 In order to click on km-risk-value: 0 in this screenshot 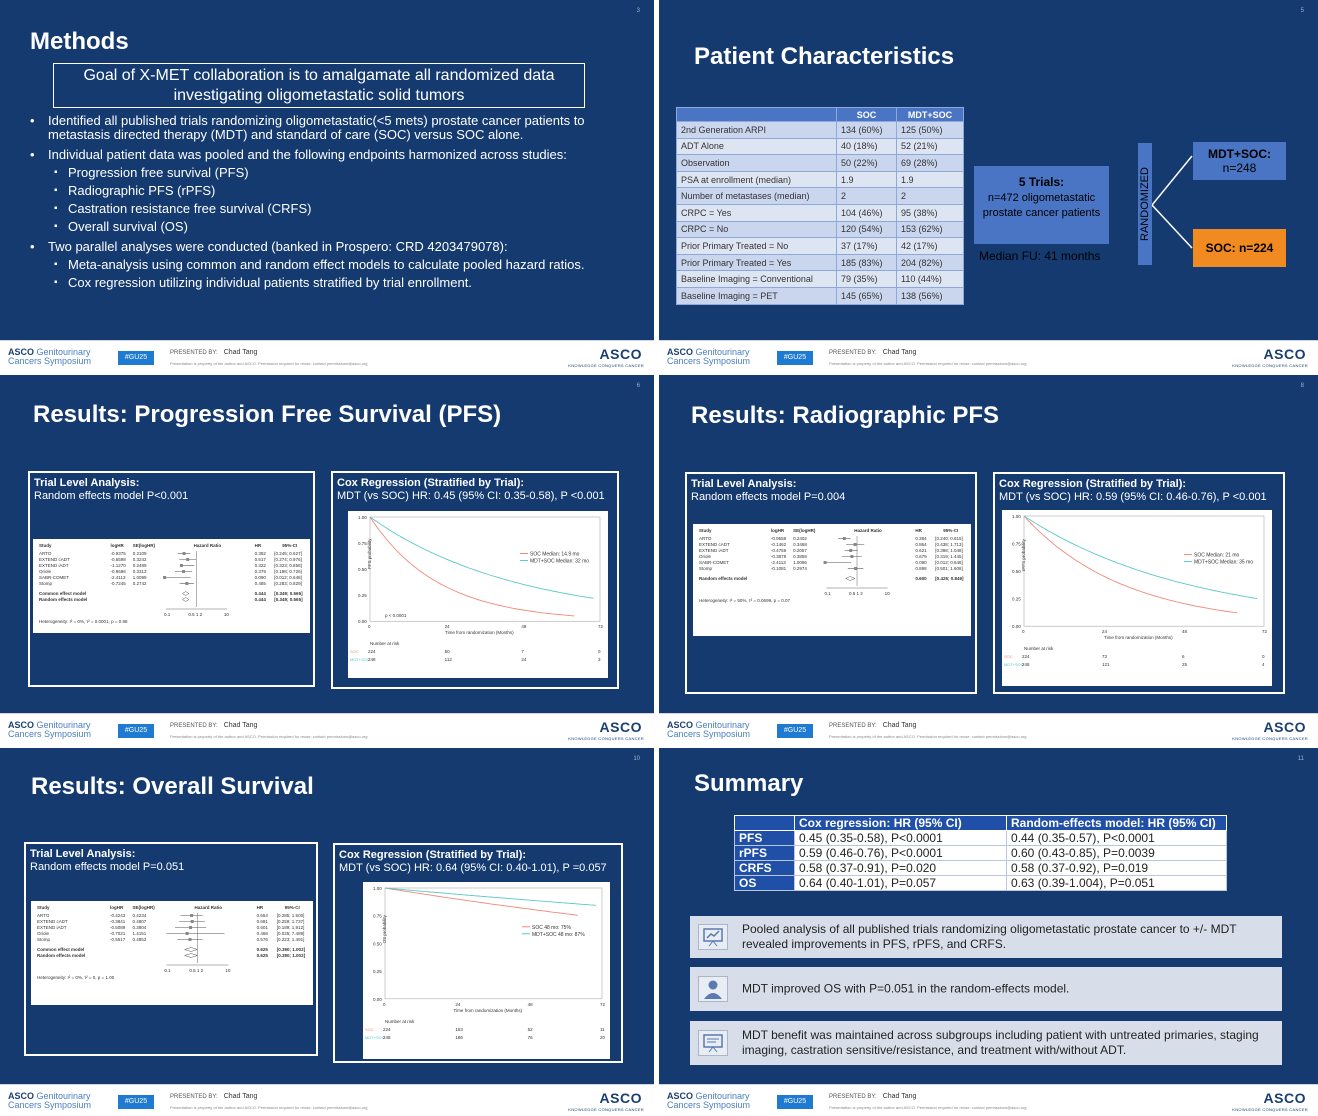, I will do `click(1263, 656)`.